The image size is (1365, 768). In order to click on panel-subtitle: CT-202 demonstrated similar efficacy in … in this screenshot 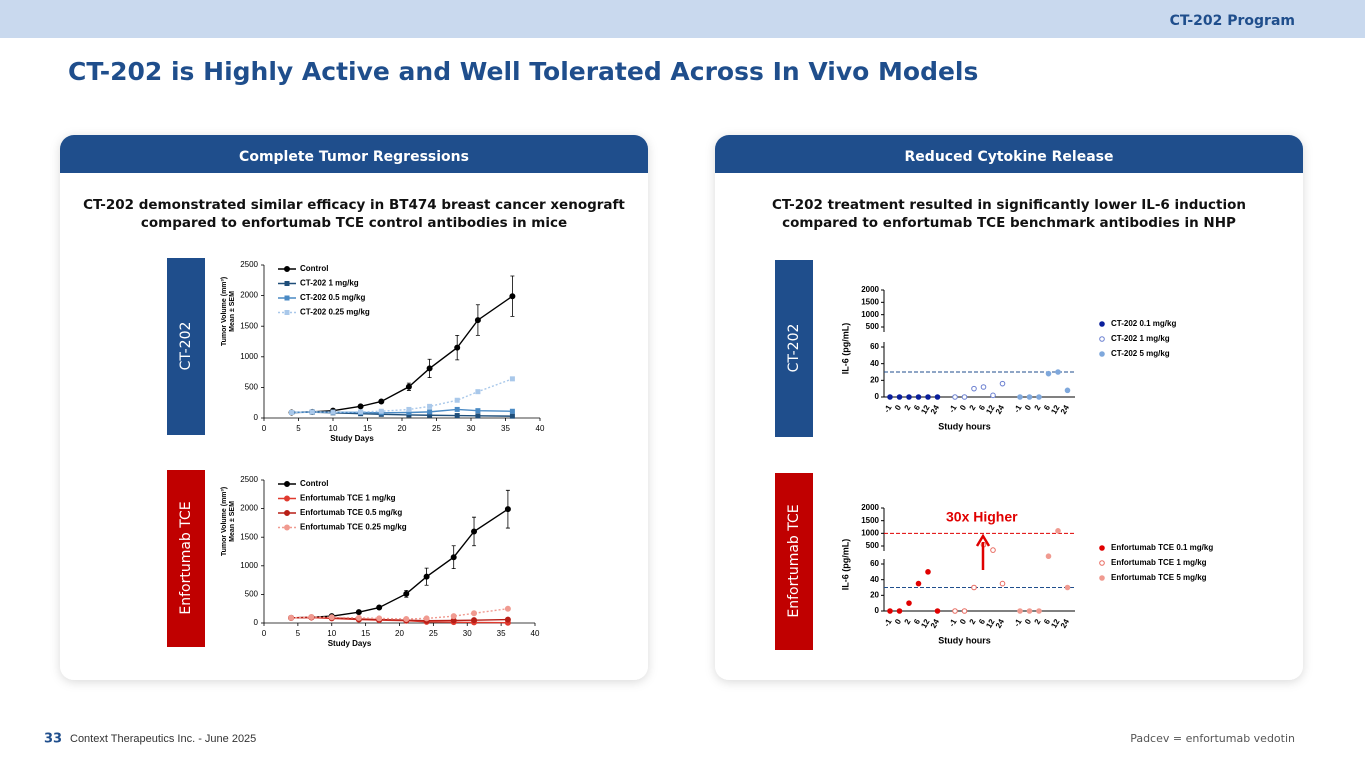, I will do `click(354, 205)`.